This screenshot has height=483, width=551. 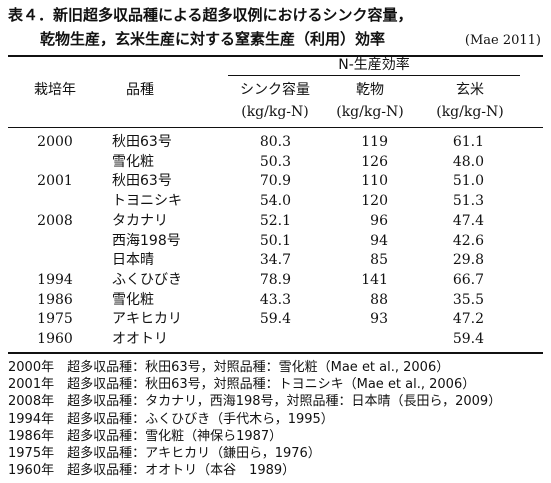 What do you see at coordinates (379, 299) in the screenshot?
I see `value-cell: 88` at bounding box center [379, 299].